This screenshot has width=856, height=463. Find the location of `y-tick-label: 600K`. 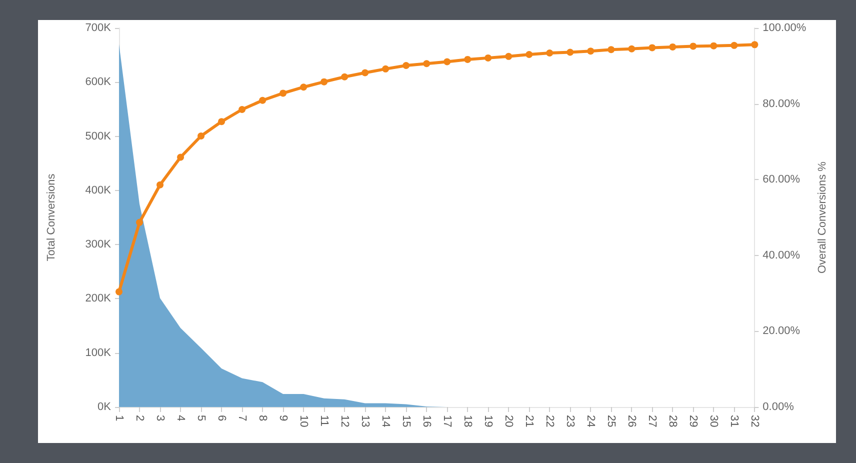

y-tick-label: 600K is located at coordinates (98, 82).